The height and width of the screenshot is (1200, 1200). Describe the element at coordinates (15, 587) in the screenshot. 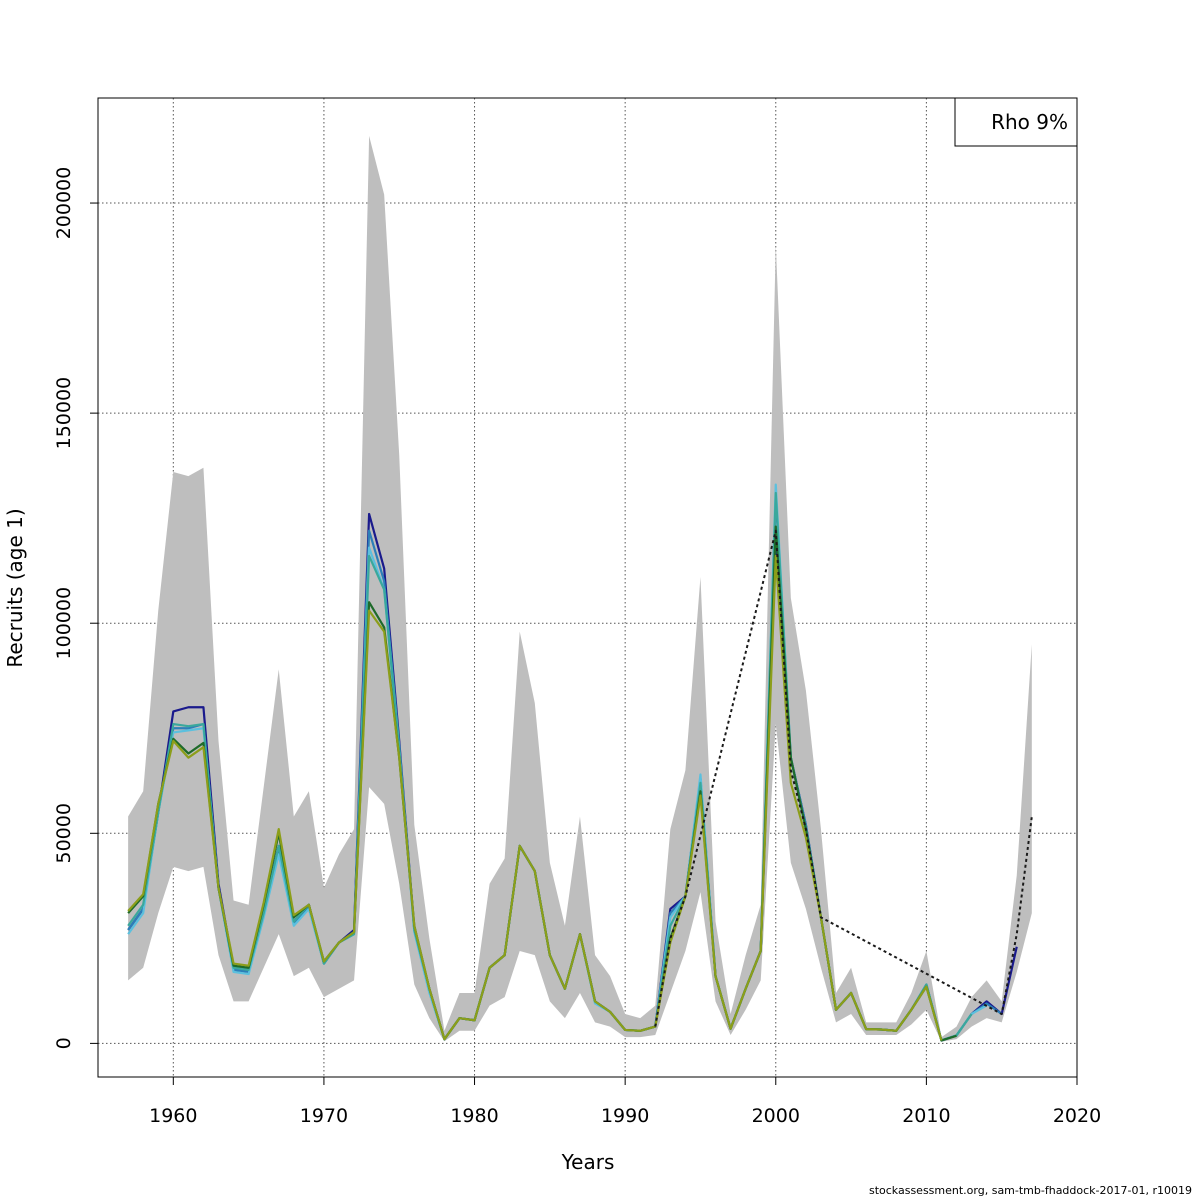

I see `y-axis-title: Recruits (age 1)` at that location.